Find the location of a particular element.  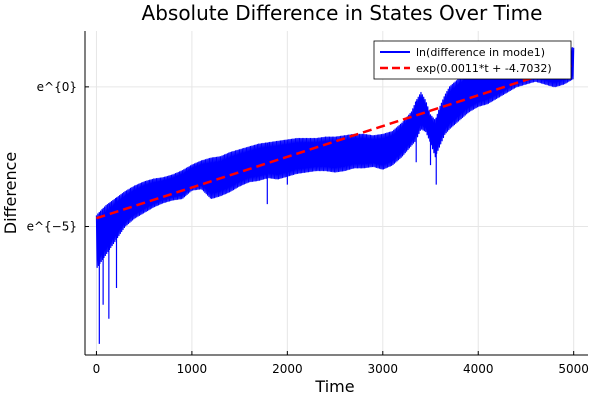

y-axis-title: Difference is located at coordinates (10, 193).